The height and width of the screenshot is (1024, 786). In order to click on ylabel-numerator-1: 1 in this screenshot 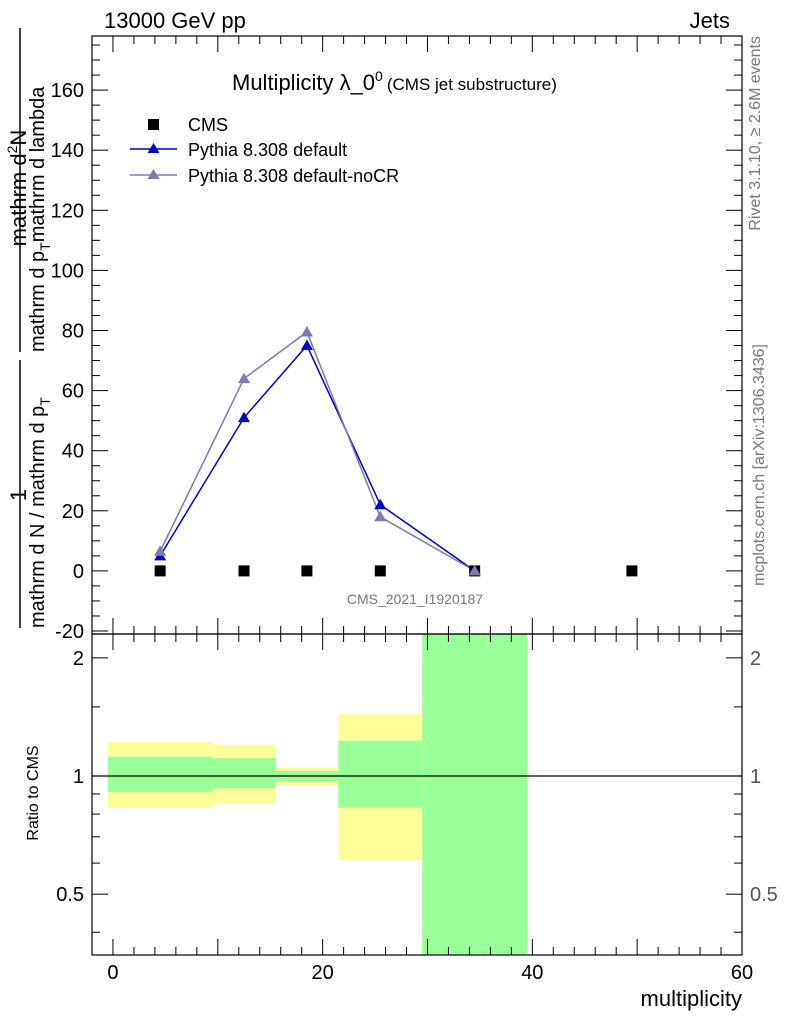, I will do `click(18, 495)`.